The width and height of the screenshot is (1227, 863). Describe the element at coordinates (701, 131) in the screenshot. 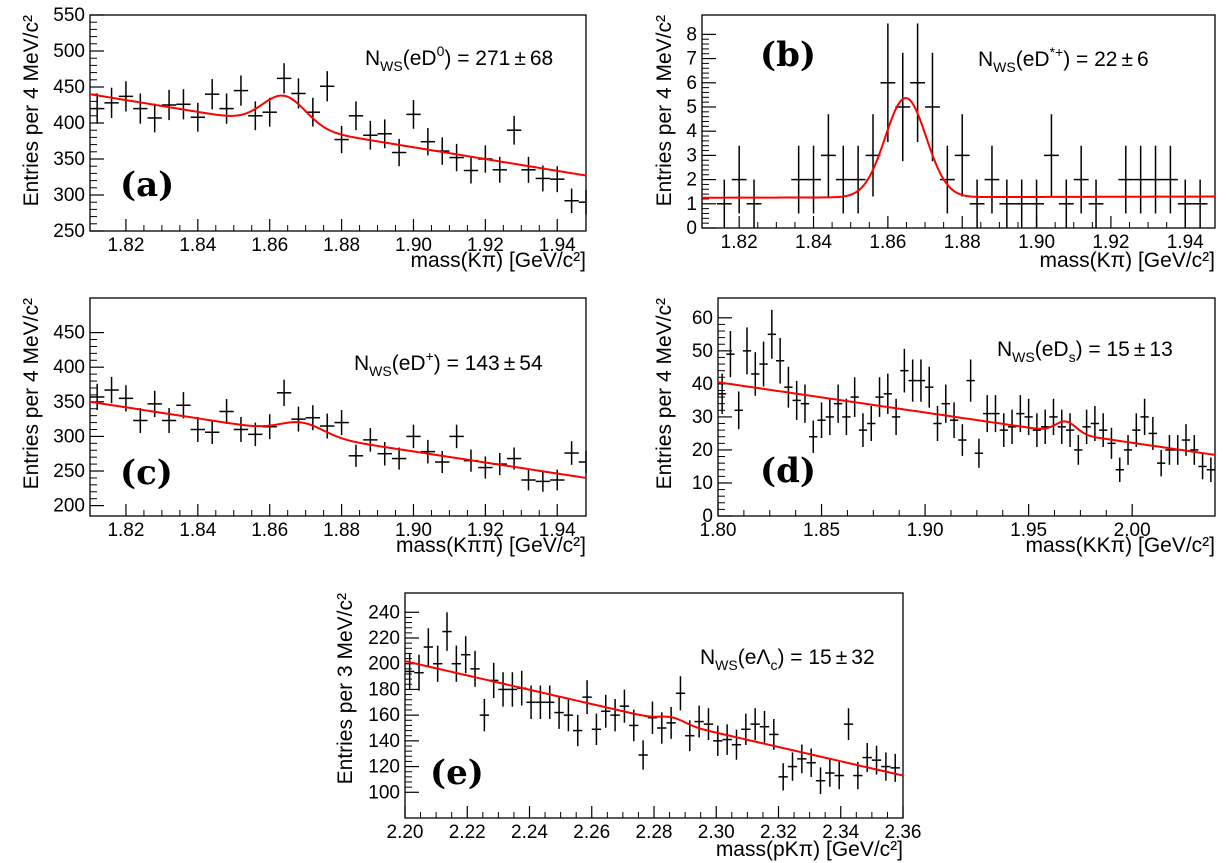

I see `y-ticks-b: 0 1 2 3 4 5 6 7 8` at that location.